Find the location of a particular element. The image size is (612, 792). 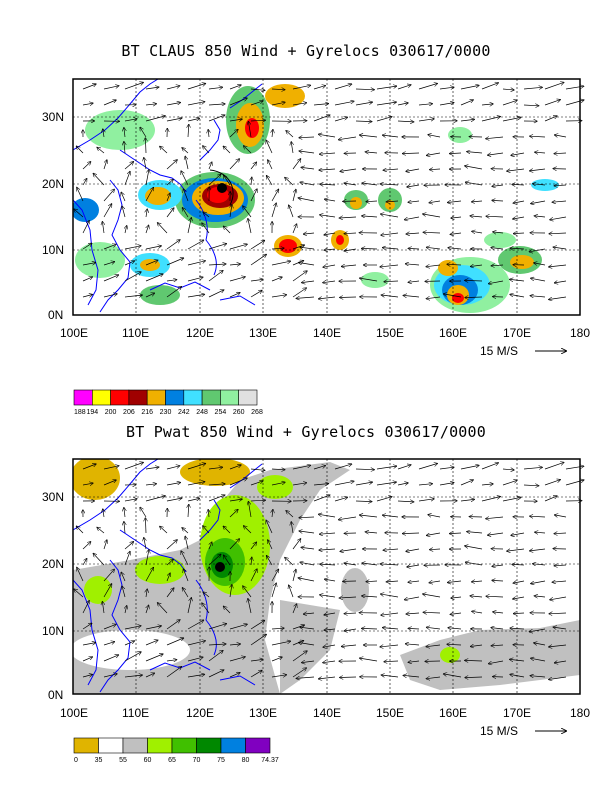

colorbar-label: 0 is located at coordinates (76, 760).